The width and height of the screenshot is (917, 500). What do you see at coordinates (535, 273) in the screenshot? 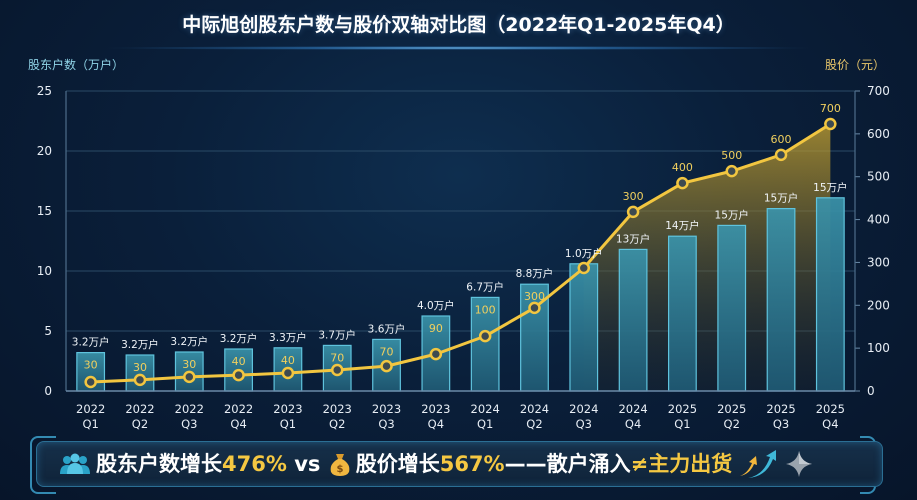
I see `bar-value-label: 8.8万户` at bounding box center [535, 273].